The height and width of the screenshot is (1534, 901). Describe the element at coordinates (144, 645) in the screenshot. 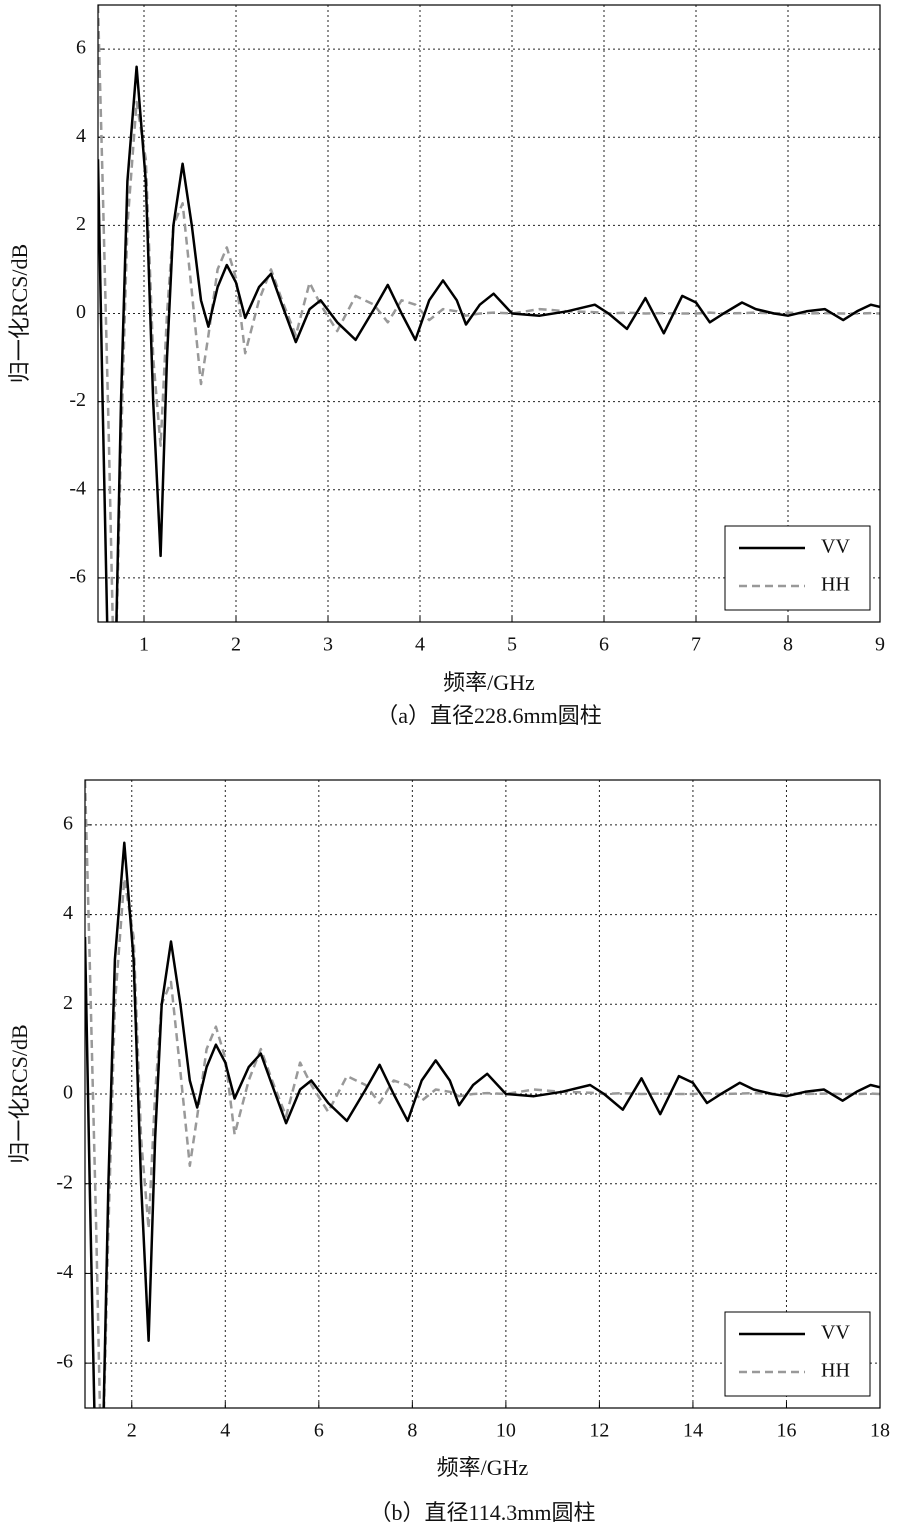

I see `x-tick-label: 1` at that location.